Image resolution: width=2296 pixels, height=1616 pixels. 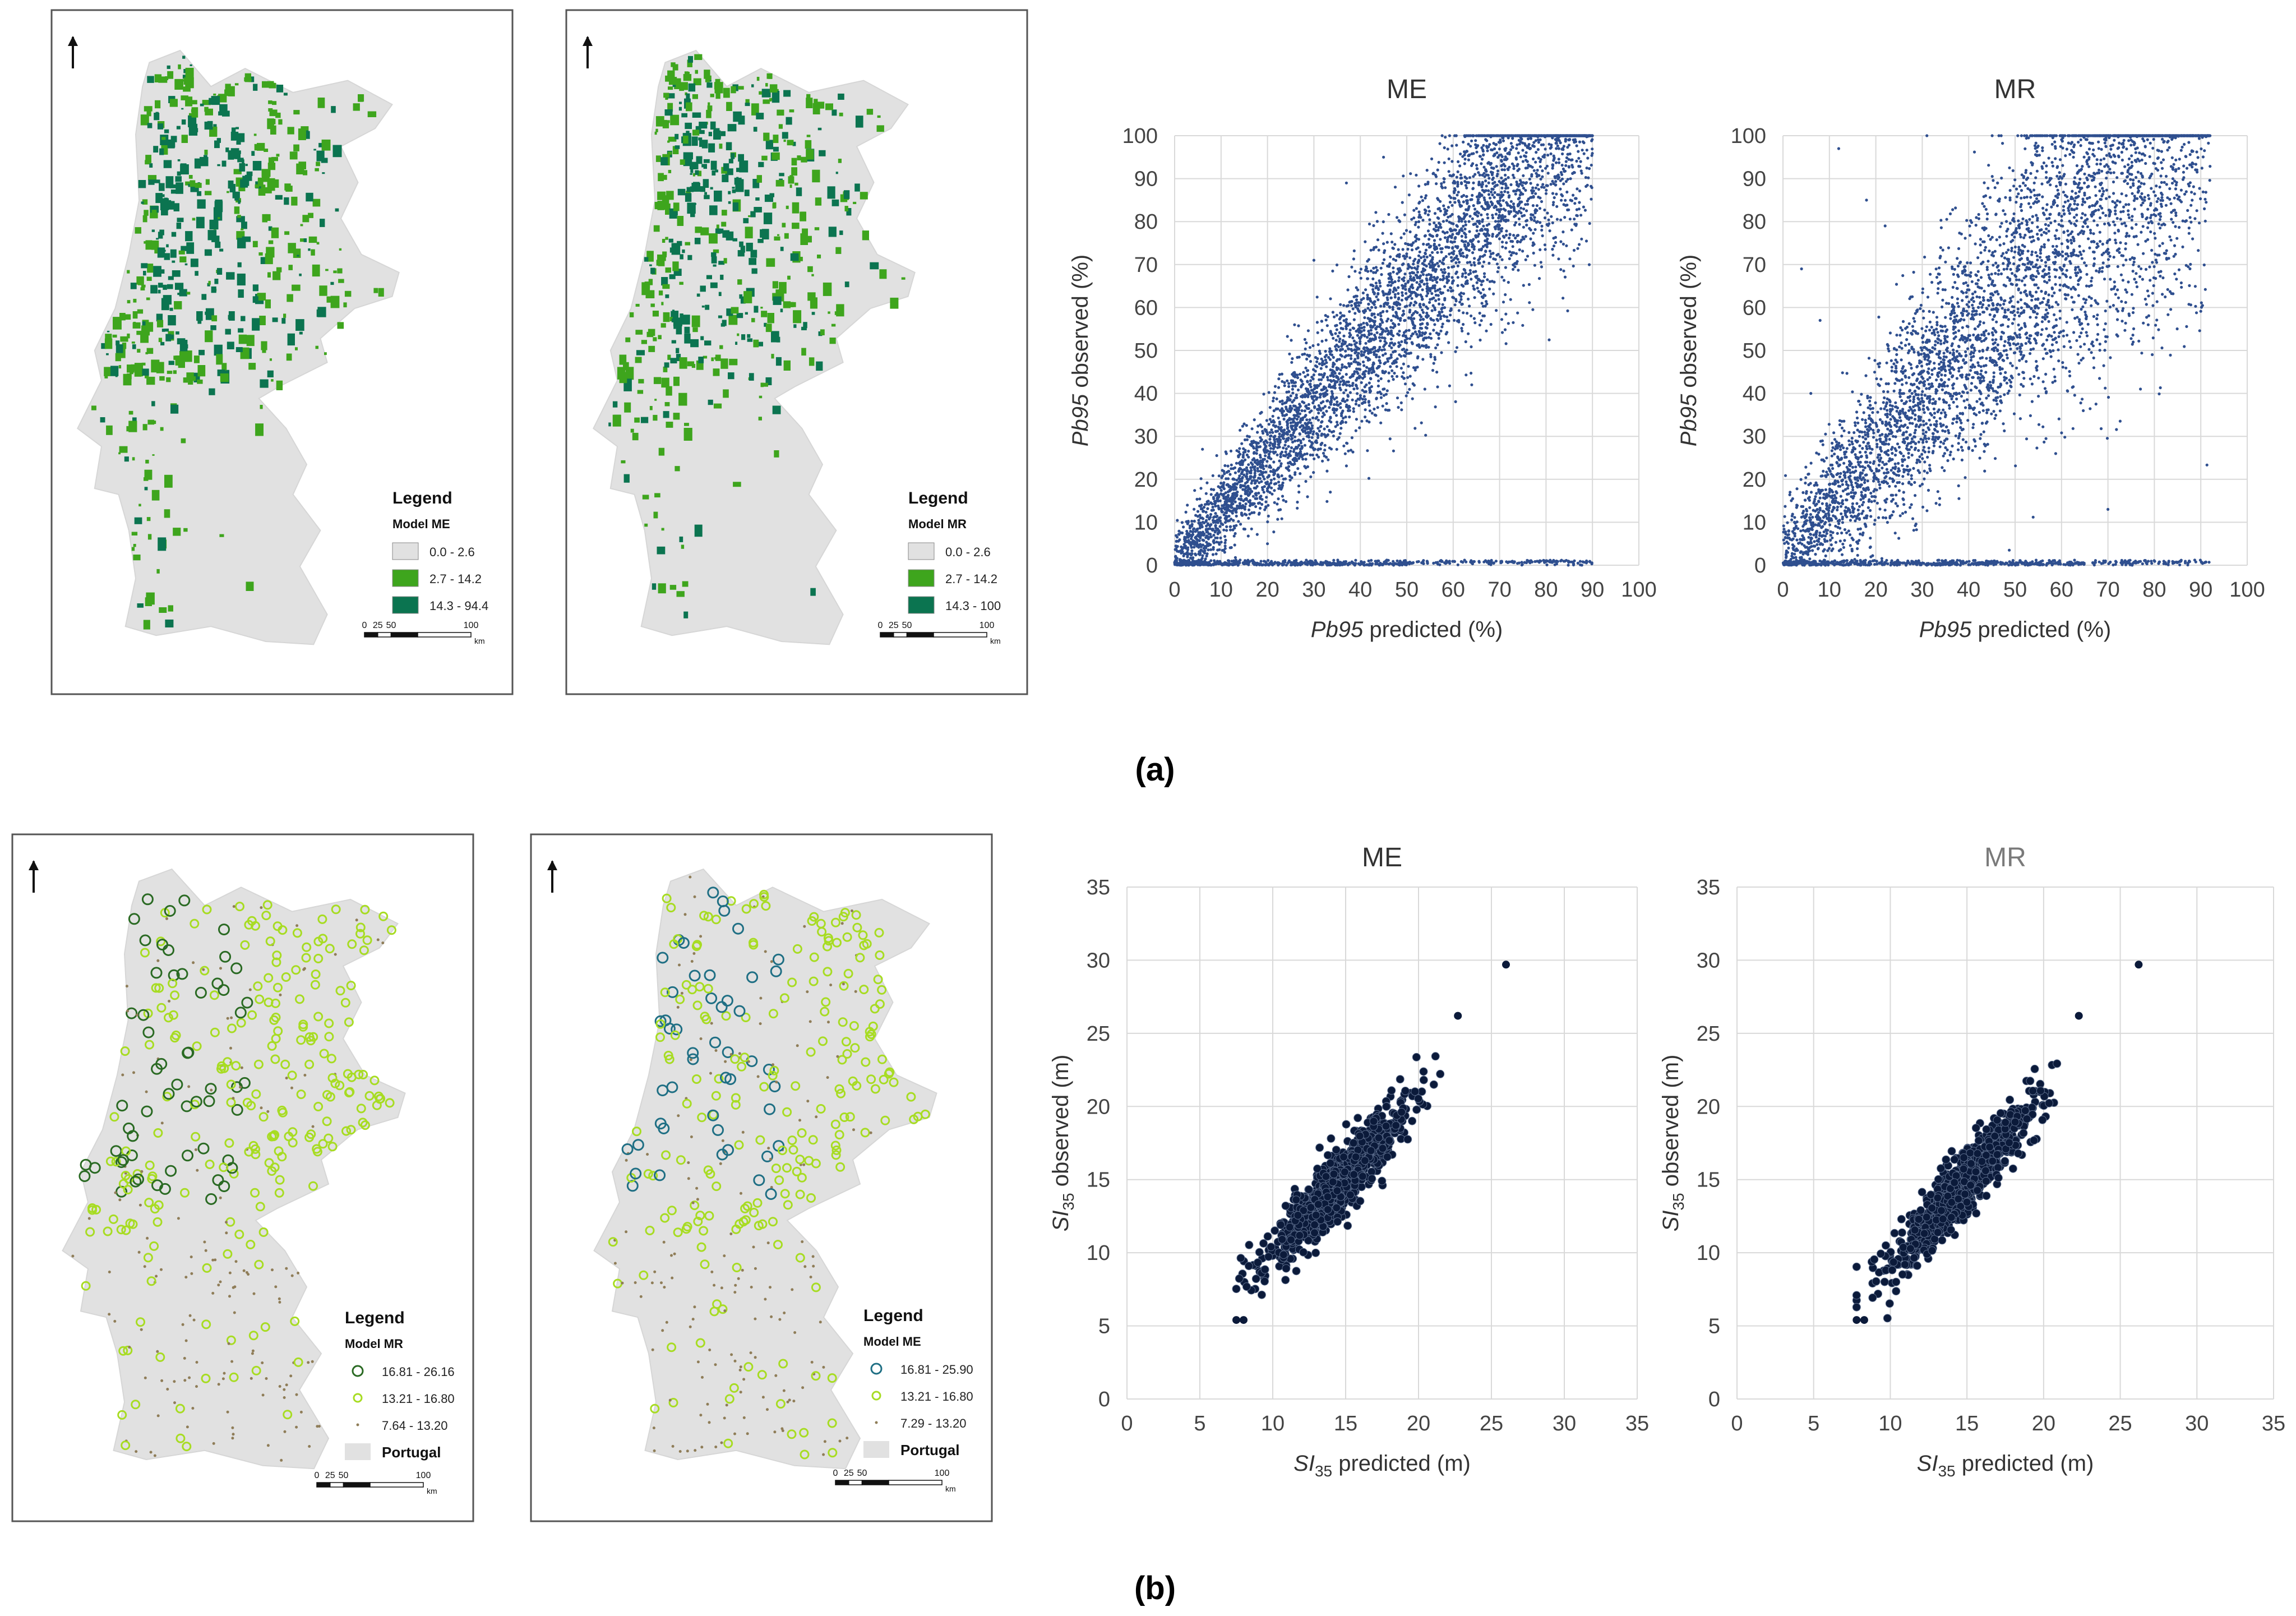 What do you see at coordinates (182, 974) in the screenshot?
I see `site-marker-high` at bounding box center [182, 974].